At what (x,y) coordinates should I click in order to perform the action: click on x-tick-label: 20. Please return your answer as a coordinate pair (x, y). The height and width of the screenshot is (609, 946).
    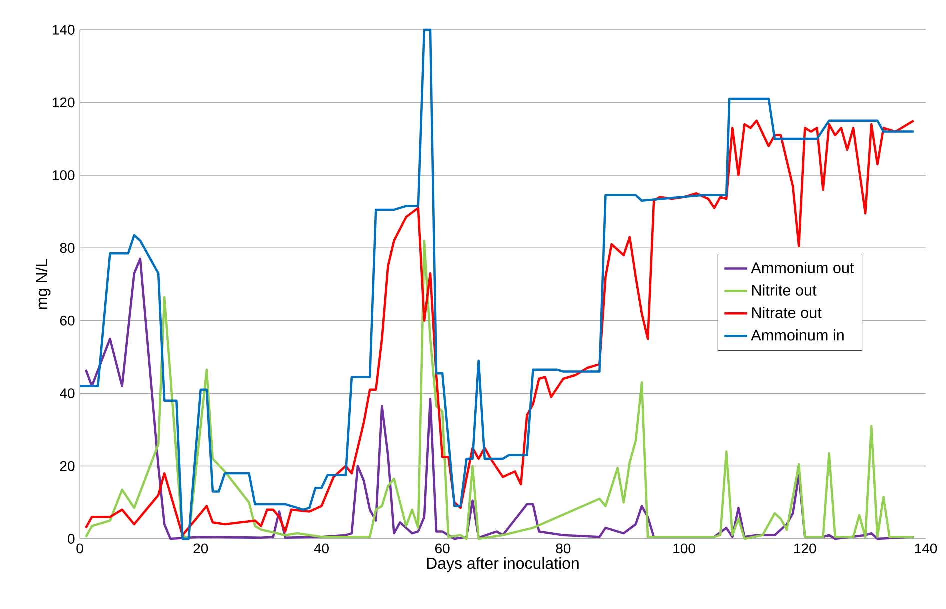
    Looking at the image, I should click on (201, 549).